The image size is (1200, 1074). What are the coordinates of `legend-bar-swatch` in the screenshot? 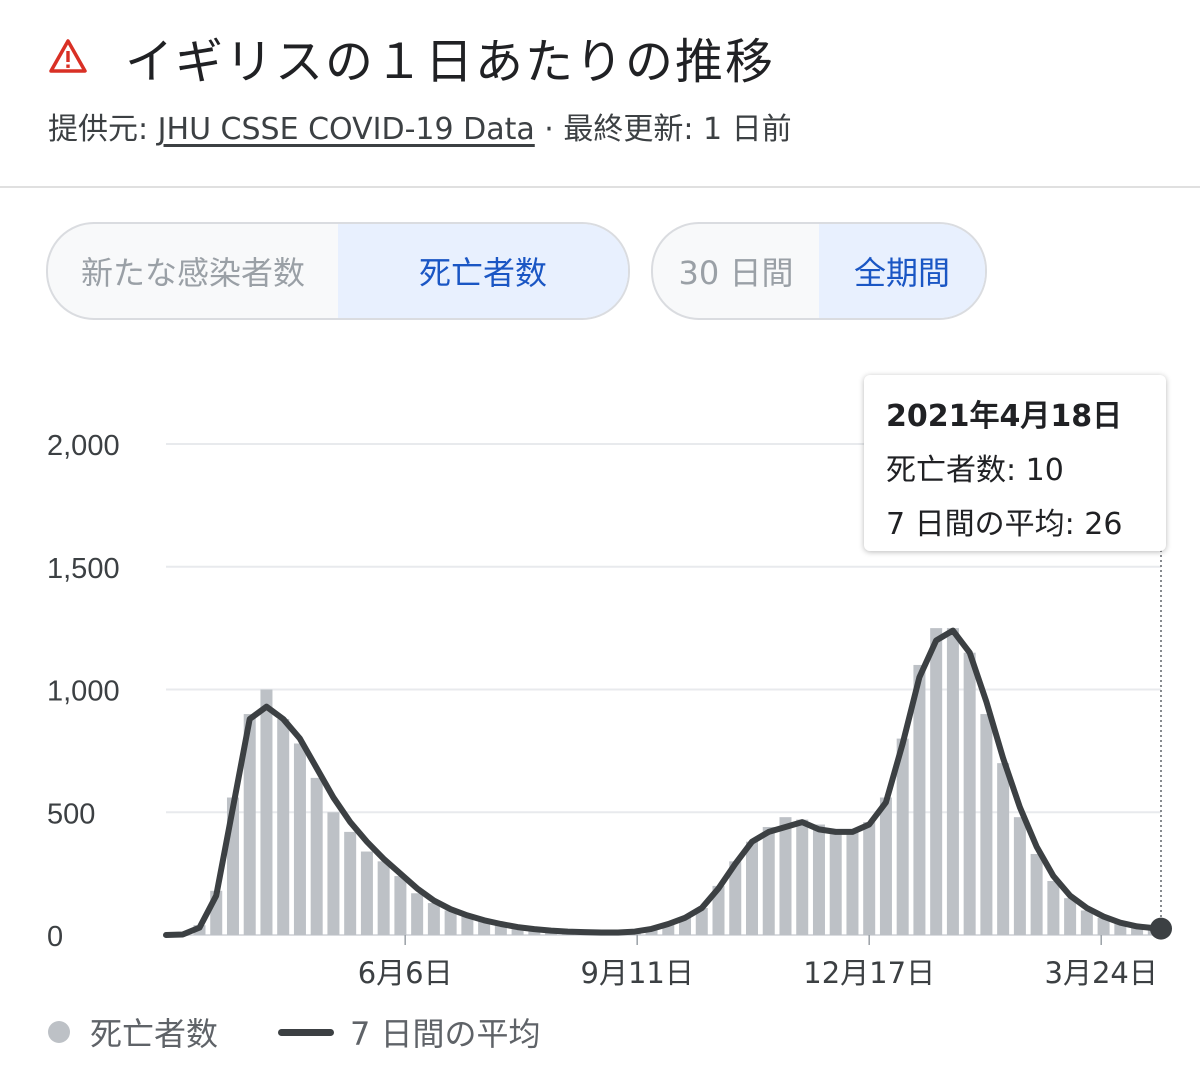 It's located at (59, 1032).